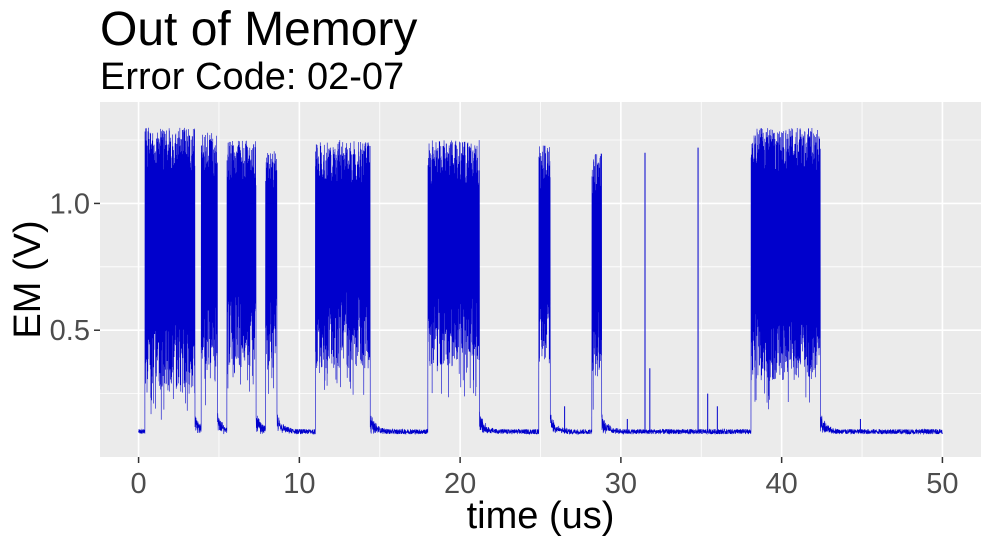 The image size is (989, 544). Describe the element at coordinates (259, 29) in the screenshot. I see `chart-title: Out of Memory` at that location.